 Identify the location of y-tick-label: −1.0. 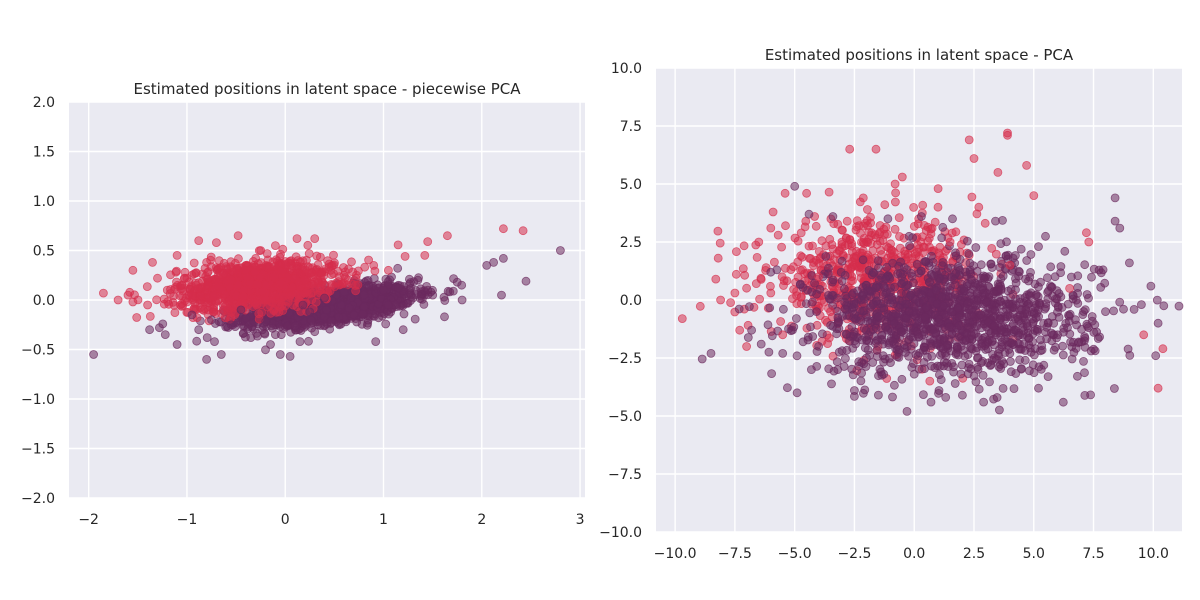
(38, 400).